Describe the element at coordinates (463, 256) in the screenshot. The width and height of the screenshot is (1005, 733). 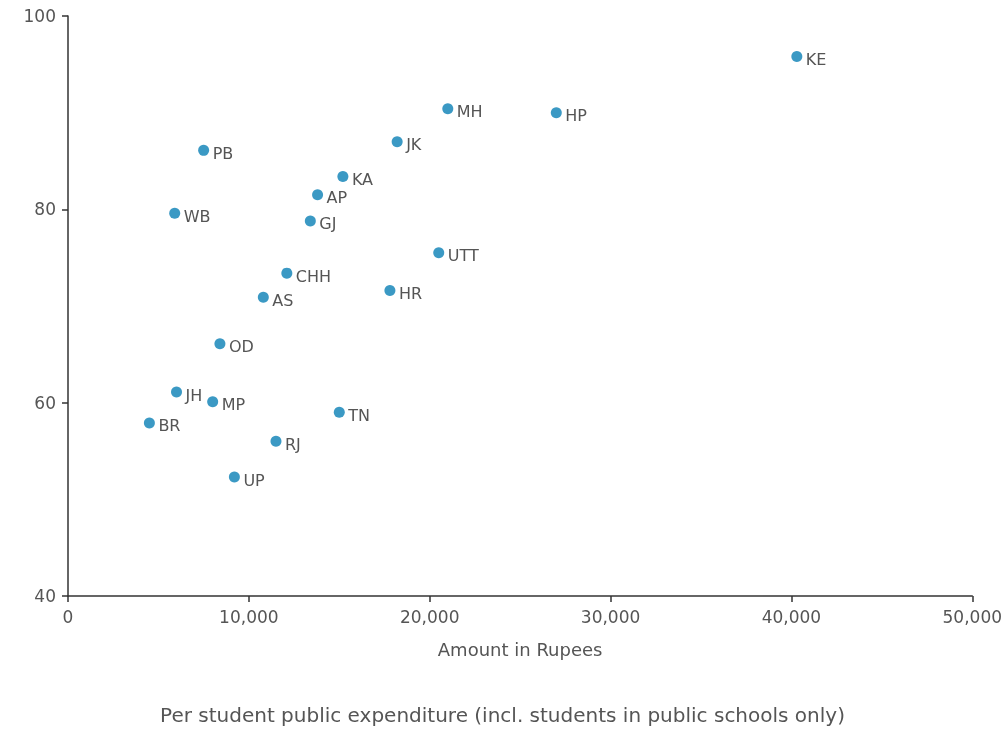
I see `annotation: UTT` at that location.